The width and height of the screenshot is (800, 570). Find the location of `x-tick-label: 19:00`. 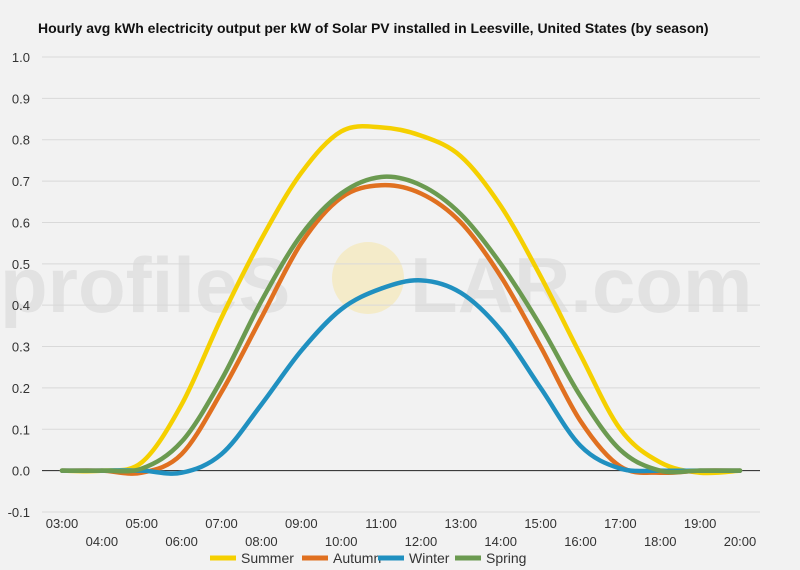

x-tick-label: 19:00 is located at coordinates (700, 523).